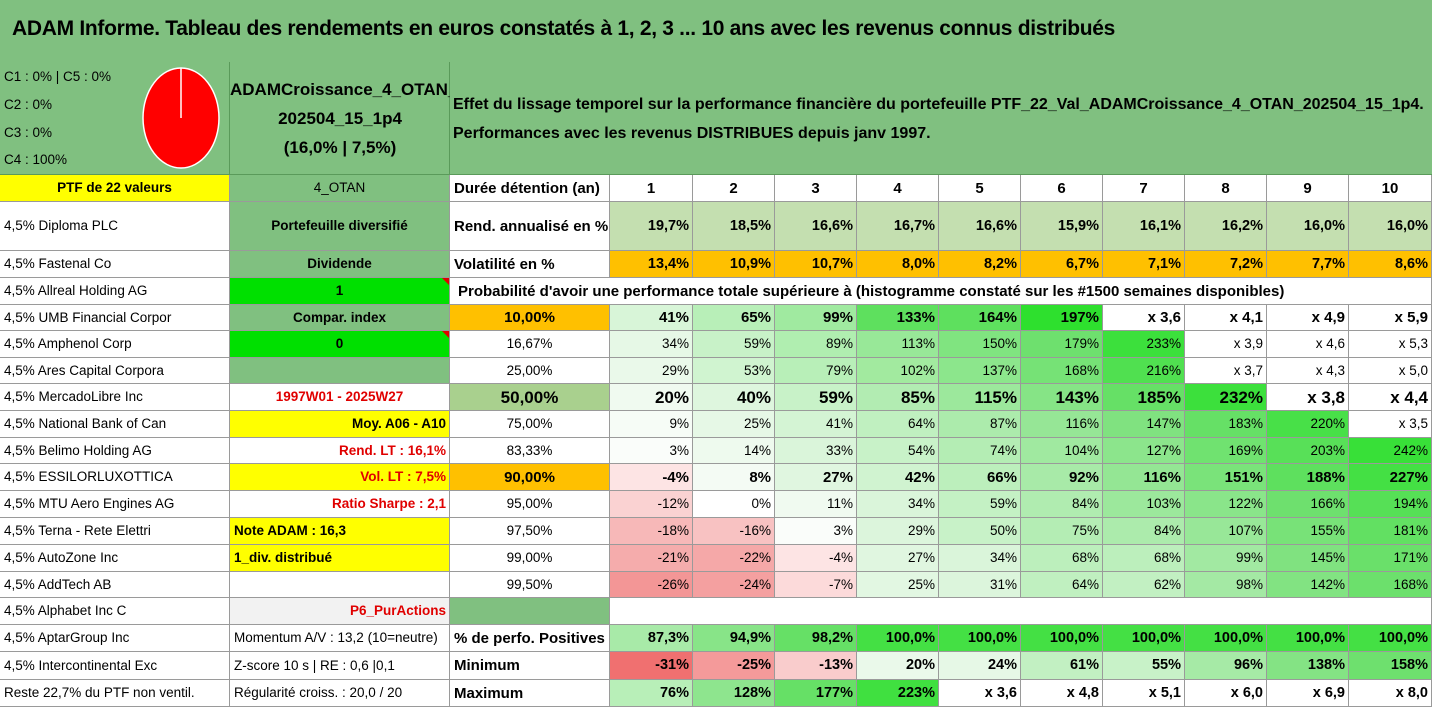 The image size is (1432, 717). I want to click on info-cell: Vol. LT : 7,5%, so click(340, 477).